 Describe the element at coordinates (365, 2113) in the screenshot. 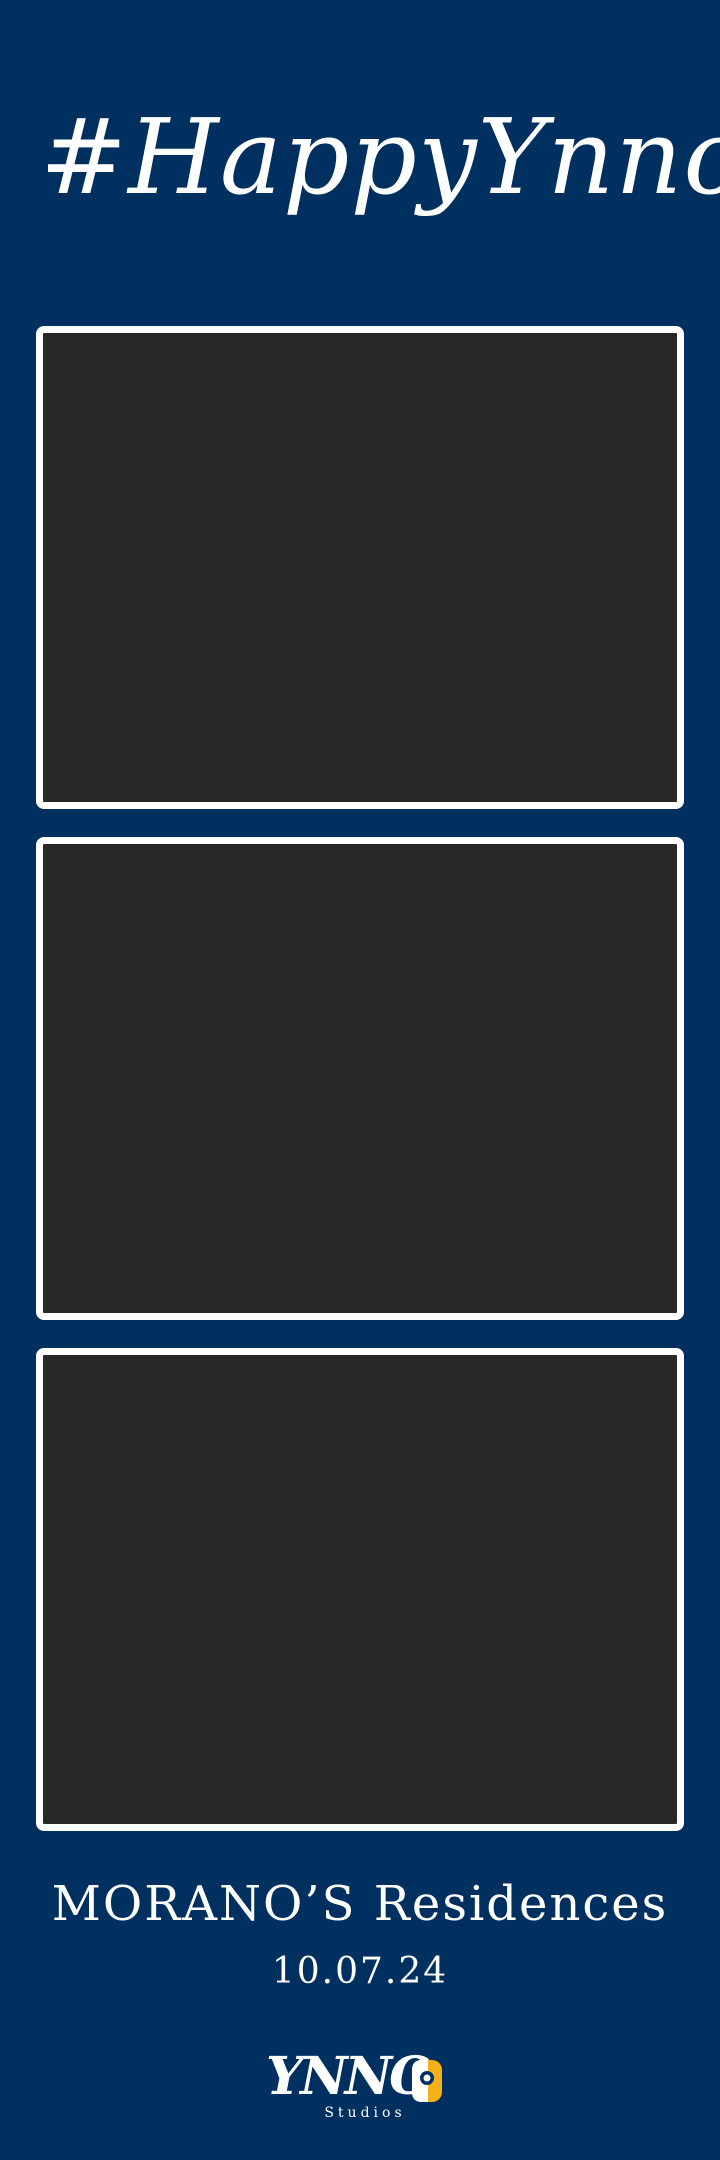

I see `logo-subtitle: Studios` at that location.